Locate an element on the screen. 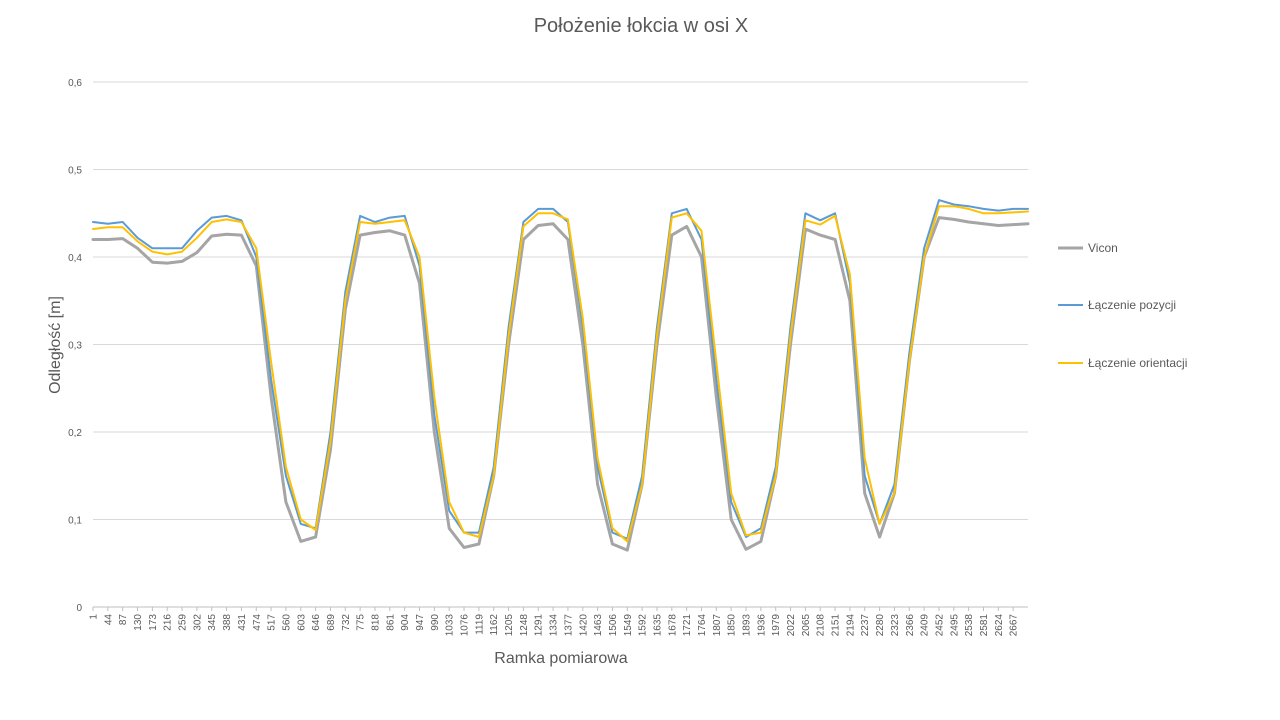 The height and width of the screenshot is (720, 1280). x-tick-label: 818 is located at coordinates (375, 622).